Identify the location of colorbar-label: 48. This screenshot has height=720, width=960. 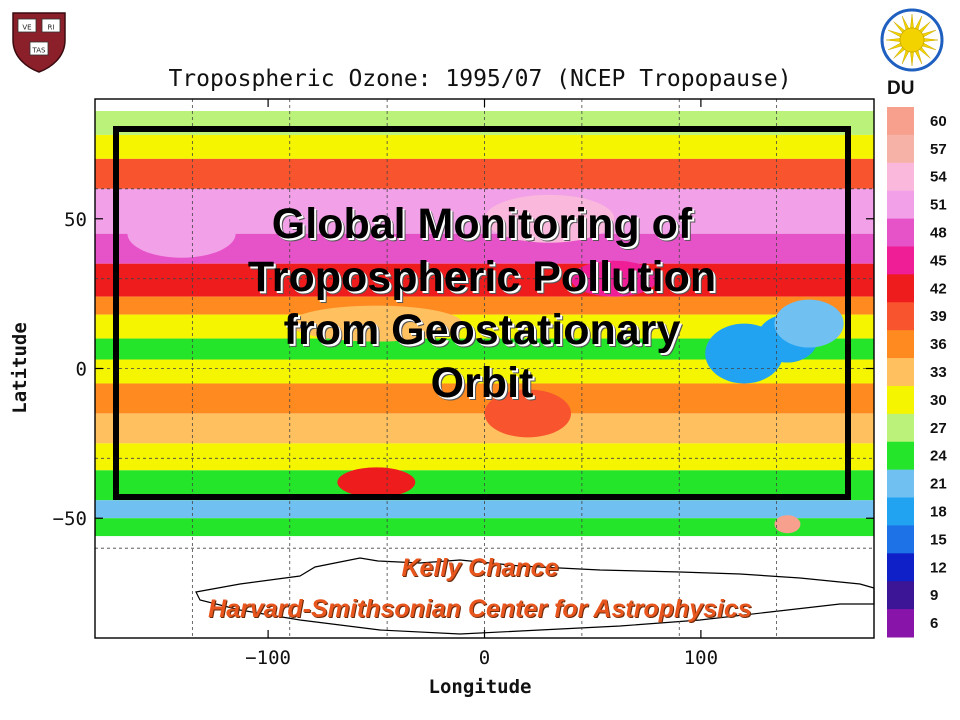
(938, 233).